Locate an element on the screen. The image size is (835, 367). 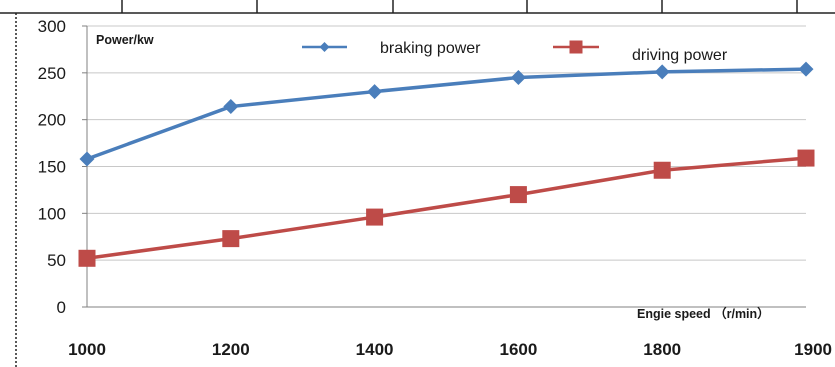
legend-item-braking-power: braking power is located at coordinates (391, 48).